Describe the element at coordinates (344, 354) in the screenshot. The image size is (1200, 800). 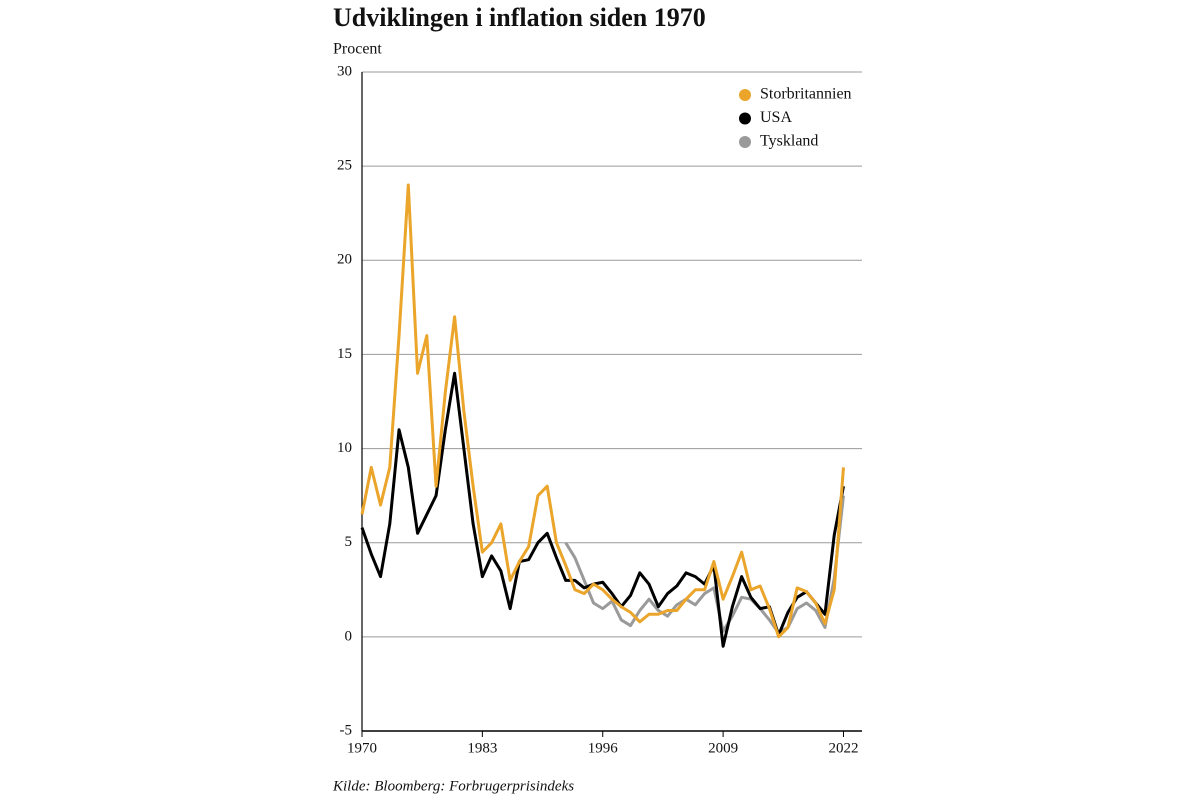
I see `y-tick-label: 15` at that location.